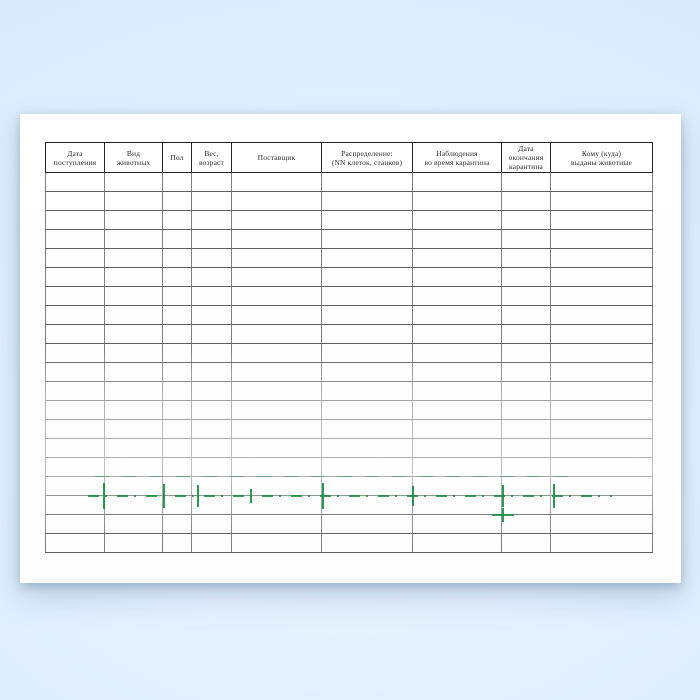 The height and width of the screenshot is (700, 700). What do you see at coordinates (367, 162) in the screenshot?
I see `column-header-label: (NN клеток, станков)` at bounding box center [367, 162].